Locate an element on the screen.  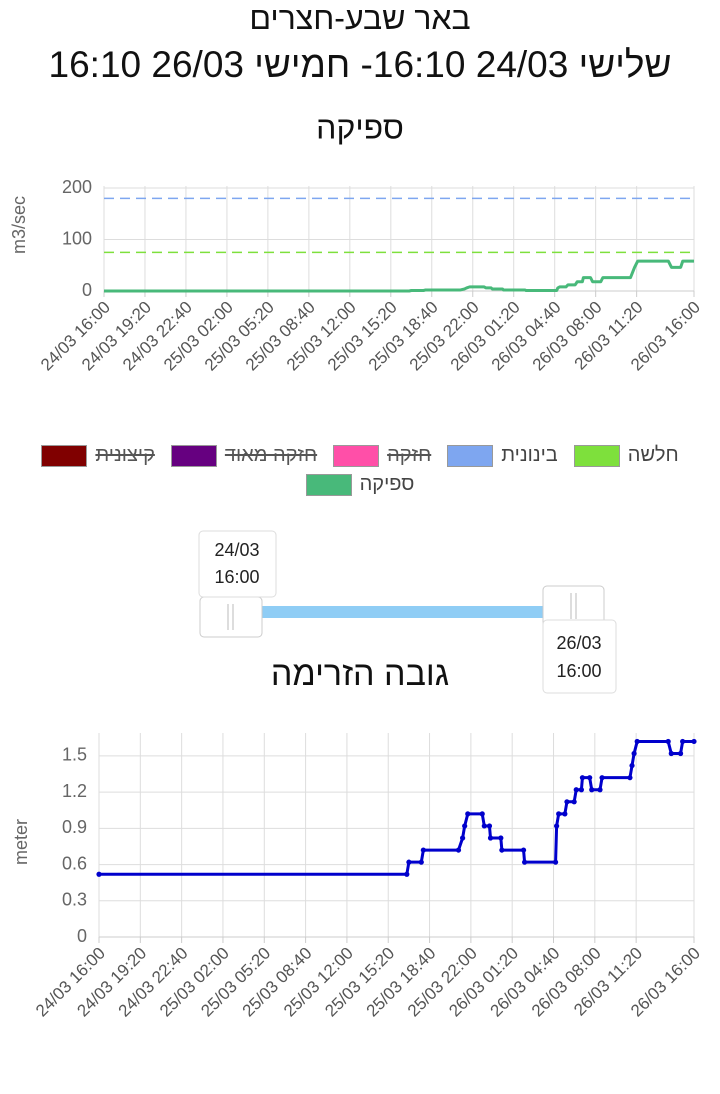
legend-item: ספיקה is located at coordinates (360, 484).